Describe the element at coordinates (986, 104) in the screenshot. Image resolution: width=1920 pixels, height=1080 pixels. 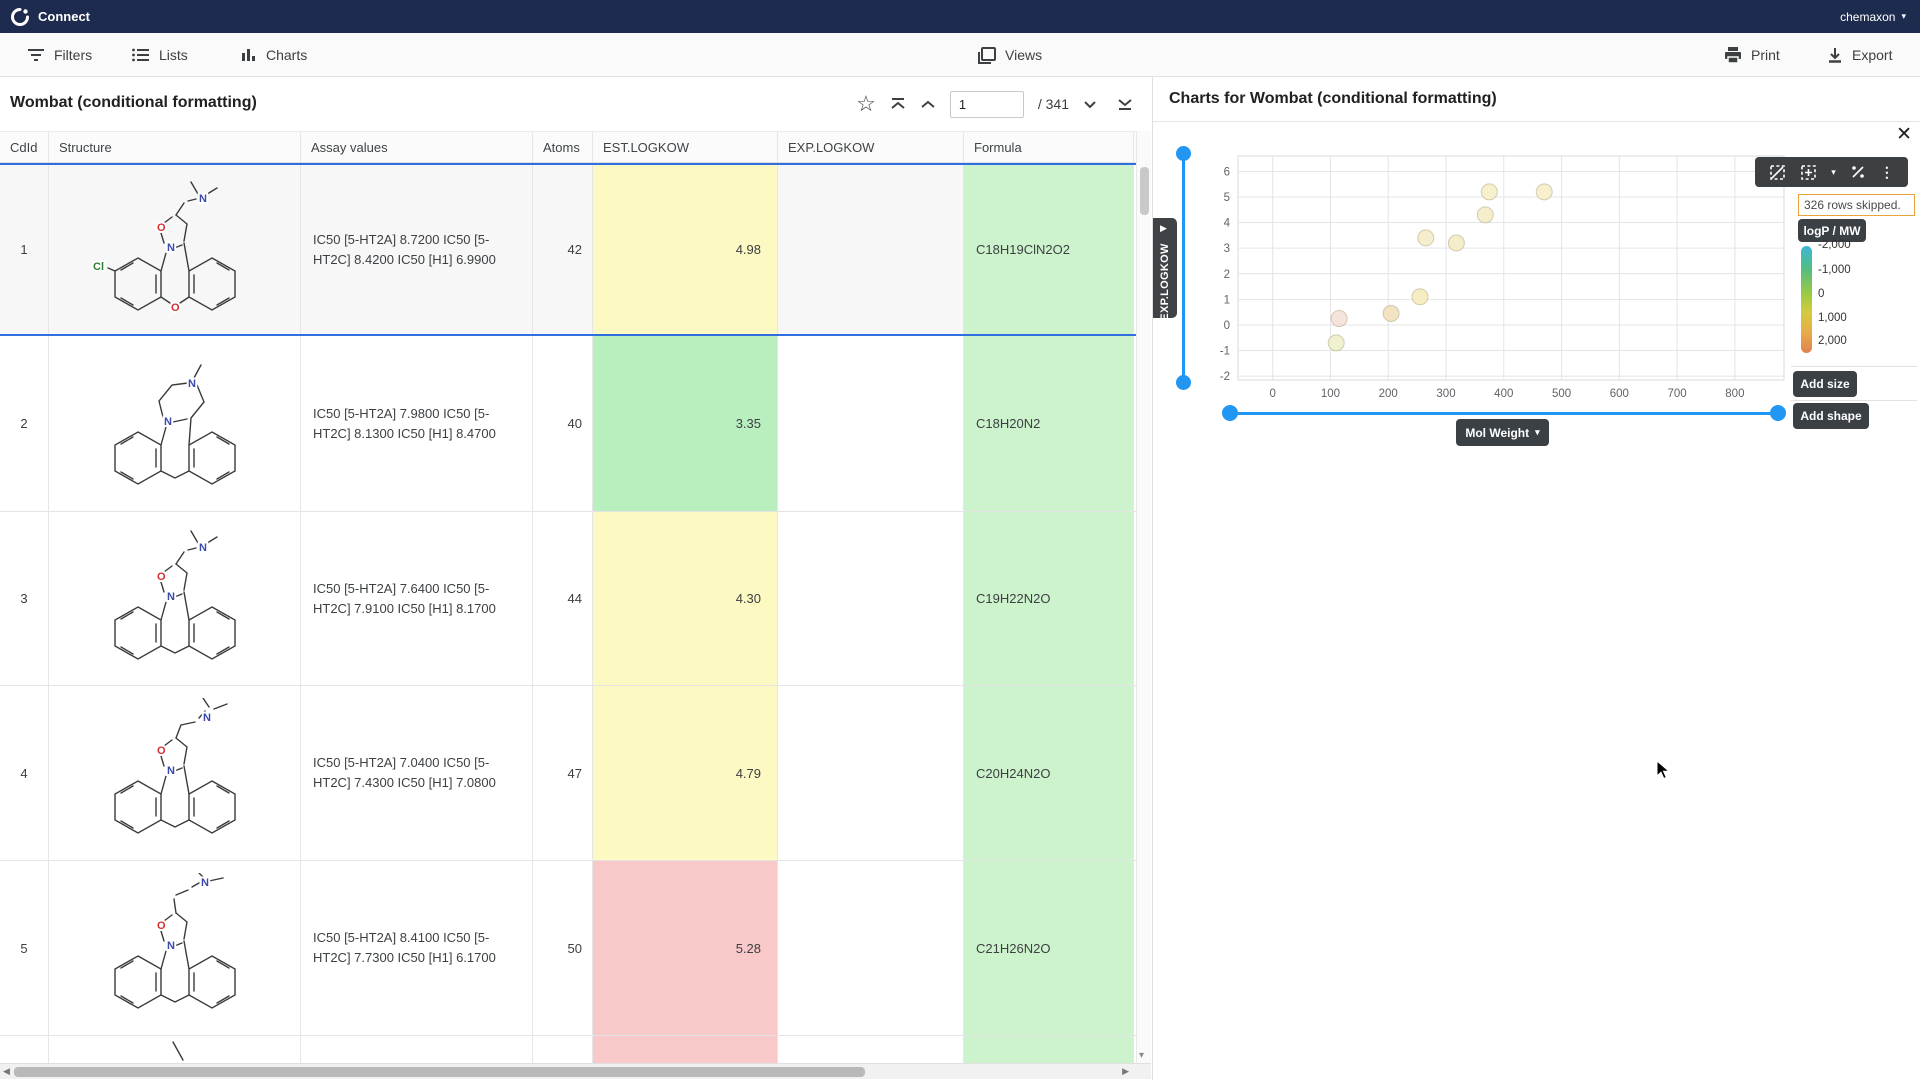
I see `page-number-input` at that location.